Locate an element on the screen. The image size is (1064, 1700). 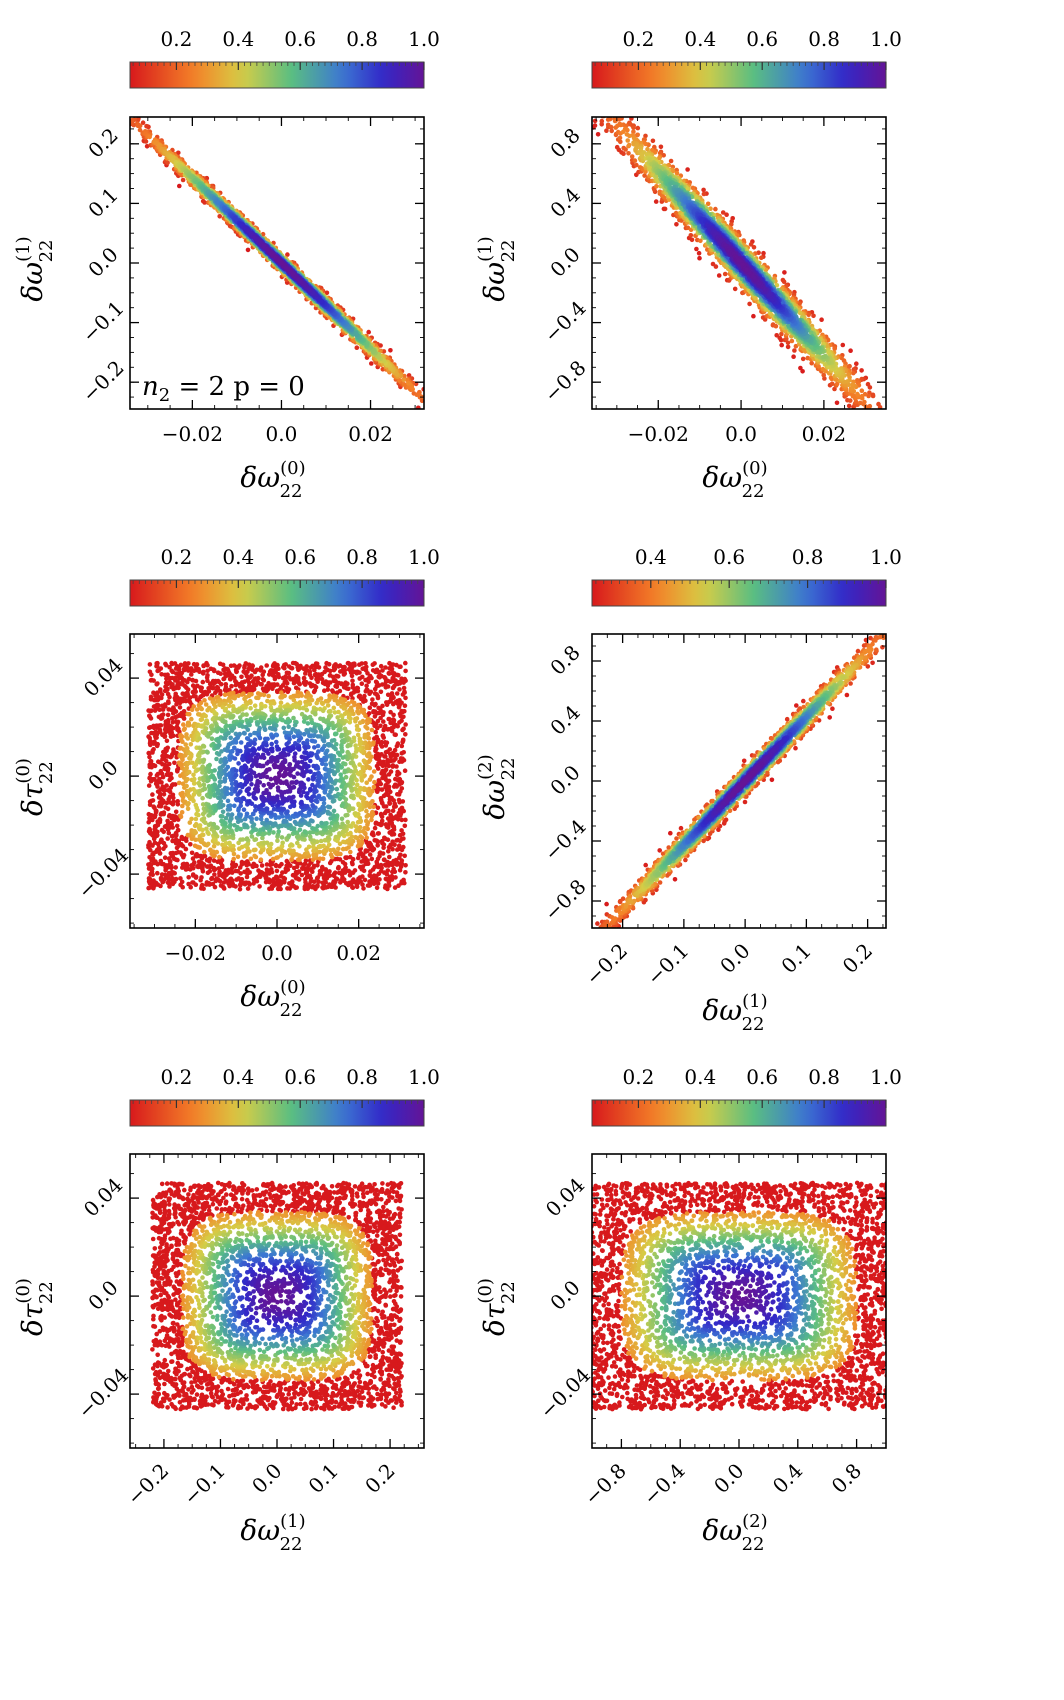
y-tick-label: 0.0 is located at coordinates (102, 261).